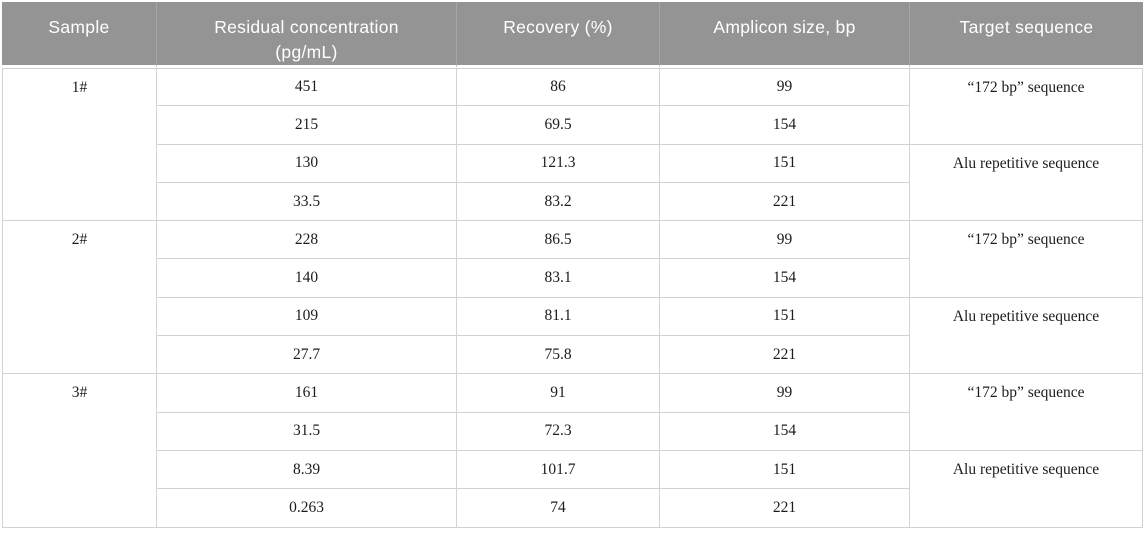  What do you see at coordinates (558, 35) in the screenshot?
I see `header-cell-recovery: Recovery (%)` at bounding box center [558, 35].